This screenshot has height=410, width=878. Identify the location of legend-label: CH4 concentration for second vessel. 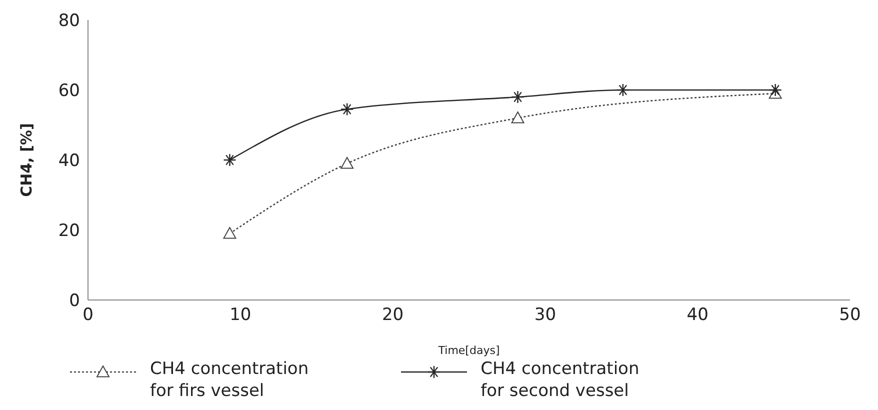
(560, 380).